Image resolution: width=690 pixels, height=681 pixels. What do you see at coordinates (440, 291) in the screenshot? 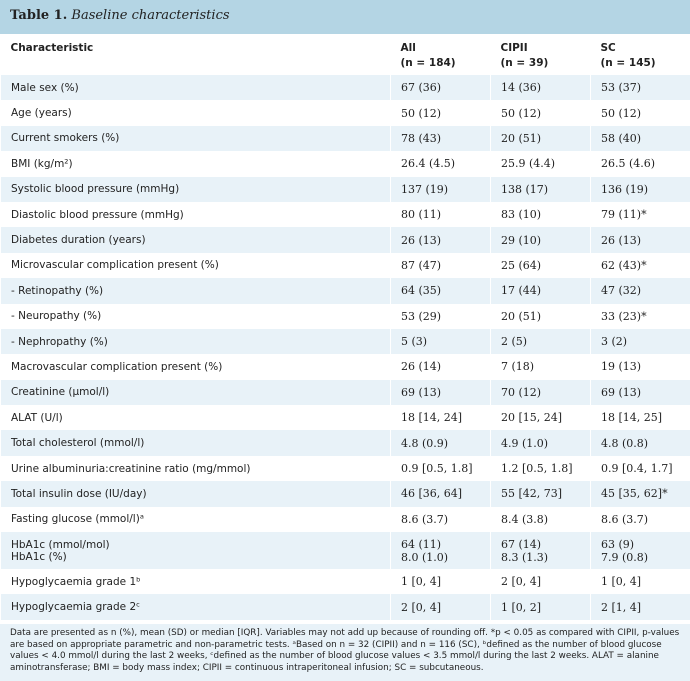
I see `cell-all: 64 (35)` at bounding box center [440, 291].